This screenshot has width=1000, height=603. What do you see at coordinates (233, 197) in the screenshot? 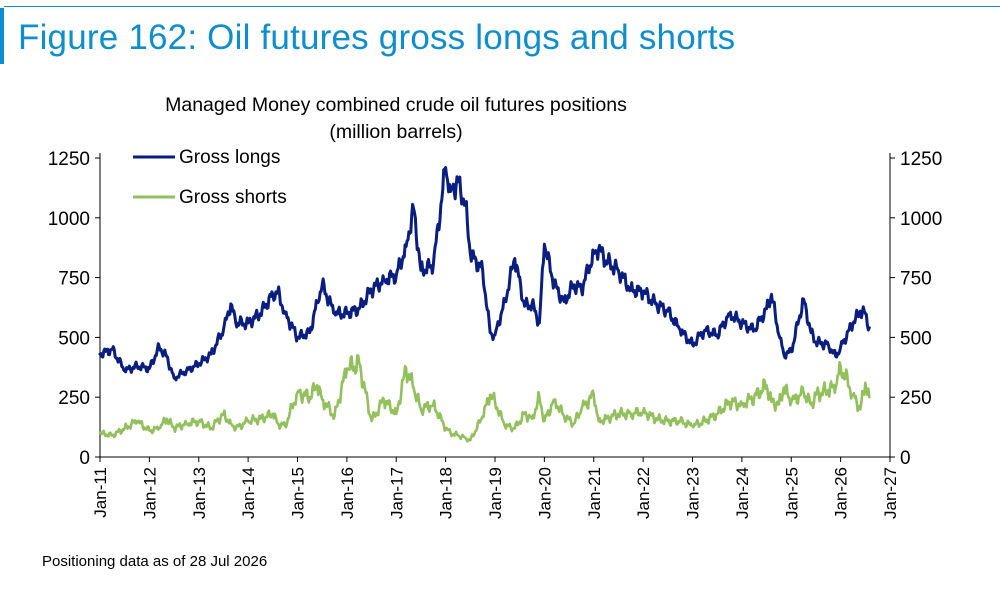
I see `legend-label: Gross shorts` at bounding box center [233, 197].